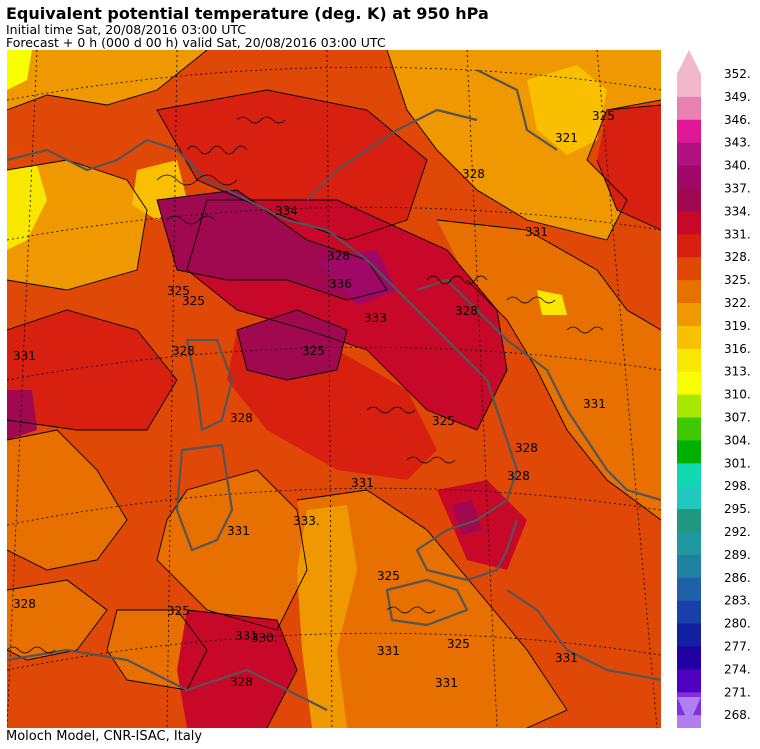 This screenshot has height=749, width=760. What do you see at coordinates (737, 326) in the screenshot?
I see `legend-label: 319.` at bounding box center [737, 326].